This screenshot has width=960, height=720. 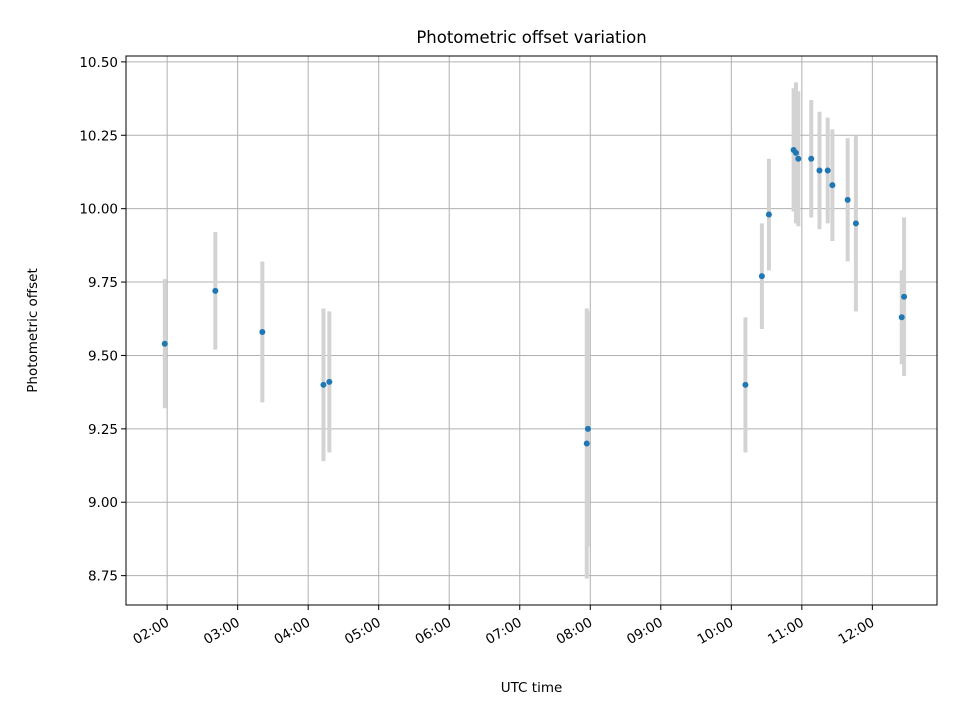 I want to click on y-tick-label: 10.50, so click(x=98, y=63).